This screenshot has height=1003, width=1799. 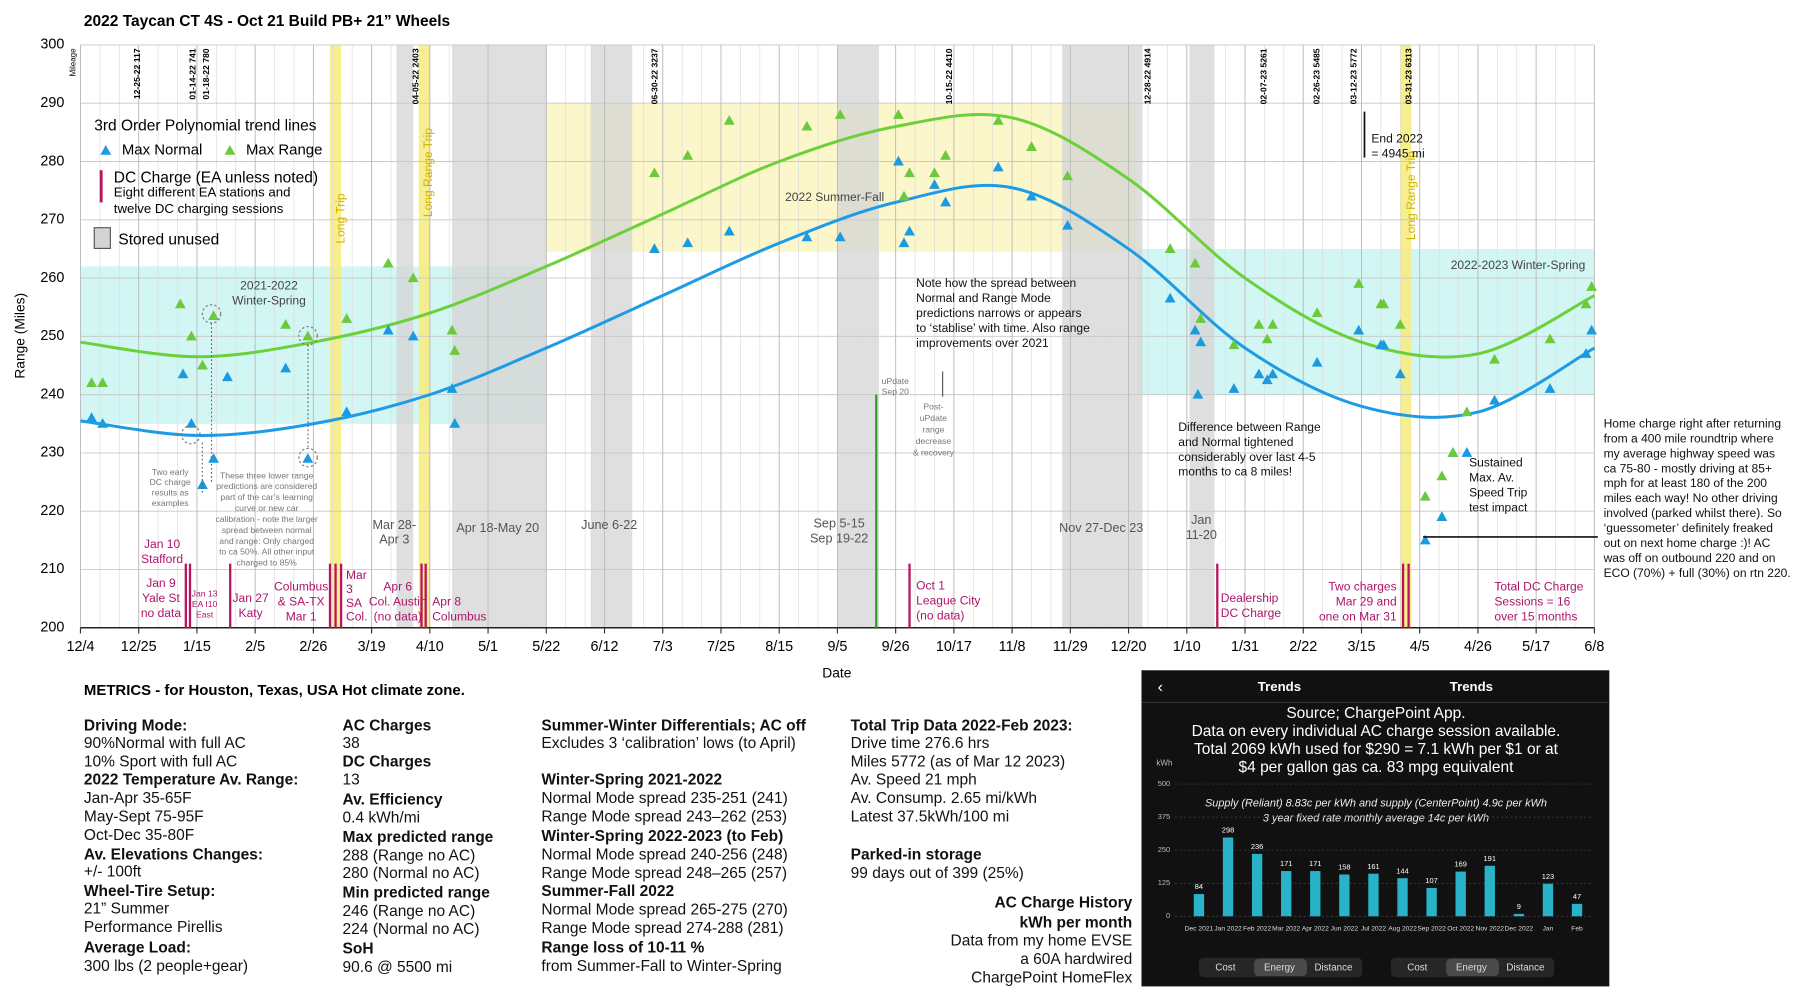 What do you see at coordinates (162, 150) in the screenshot?
I see `legend-label: Max Normal` at bounding box center [162, 150].